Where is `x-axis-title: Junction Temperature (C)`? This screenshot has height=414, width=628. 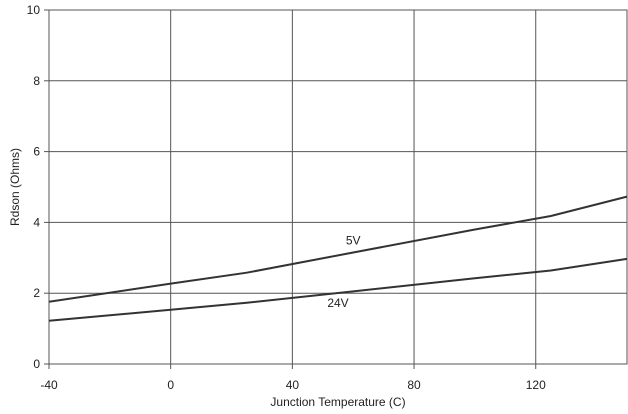 x-axis-title: Junction Temperature (C) is located at coordinates (337, 402).